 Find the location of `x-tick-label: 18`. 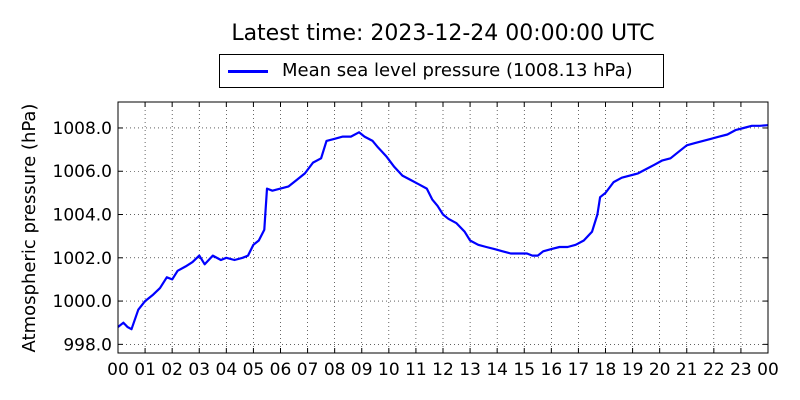

x-tick-label: 18 is located at coordinates (606, 370).